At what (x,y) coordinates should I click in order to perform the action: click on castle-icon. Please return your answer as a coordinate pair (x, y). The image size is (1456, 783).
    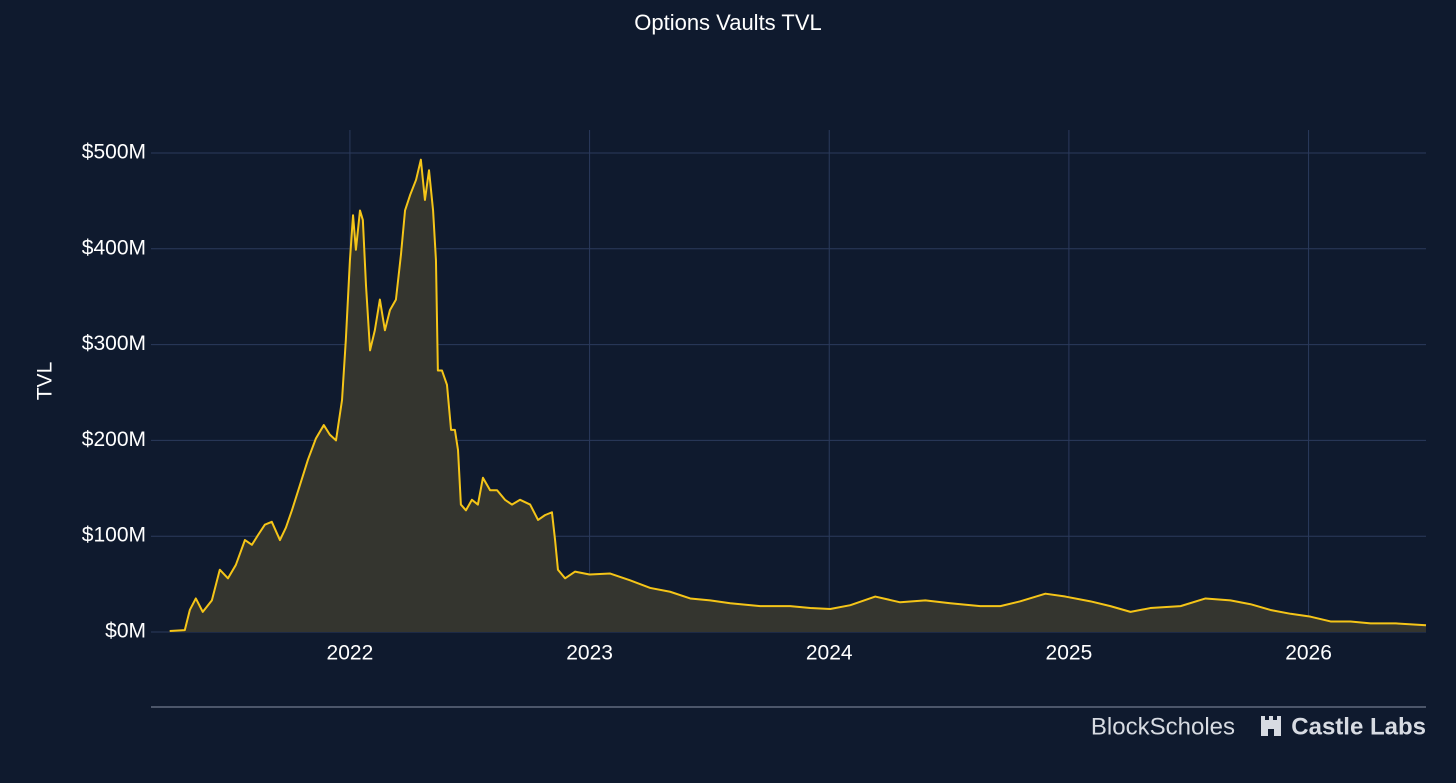
    Looking at the image, I should click on (1271, 726).